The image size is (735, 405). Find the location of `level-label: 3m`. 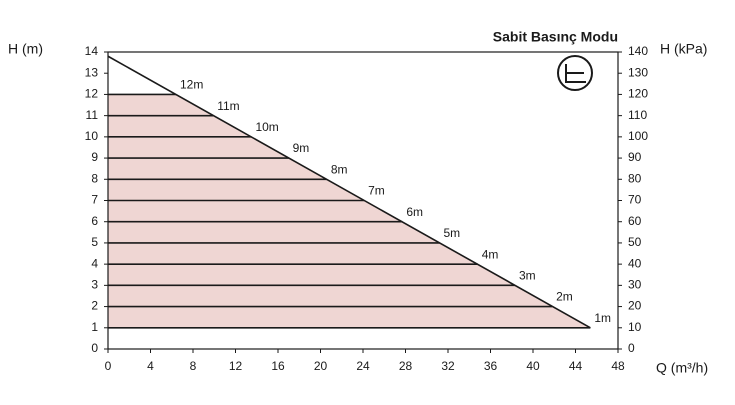

level-label: 3m is located at coordinates (527, 276).